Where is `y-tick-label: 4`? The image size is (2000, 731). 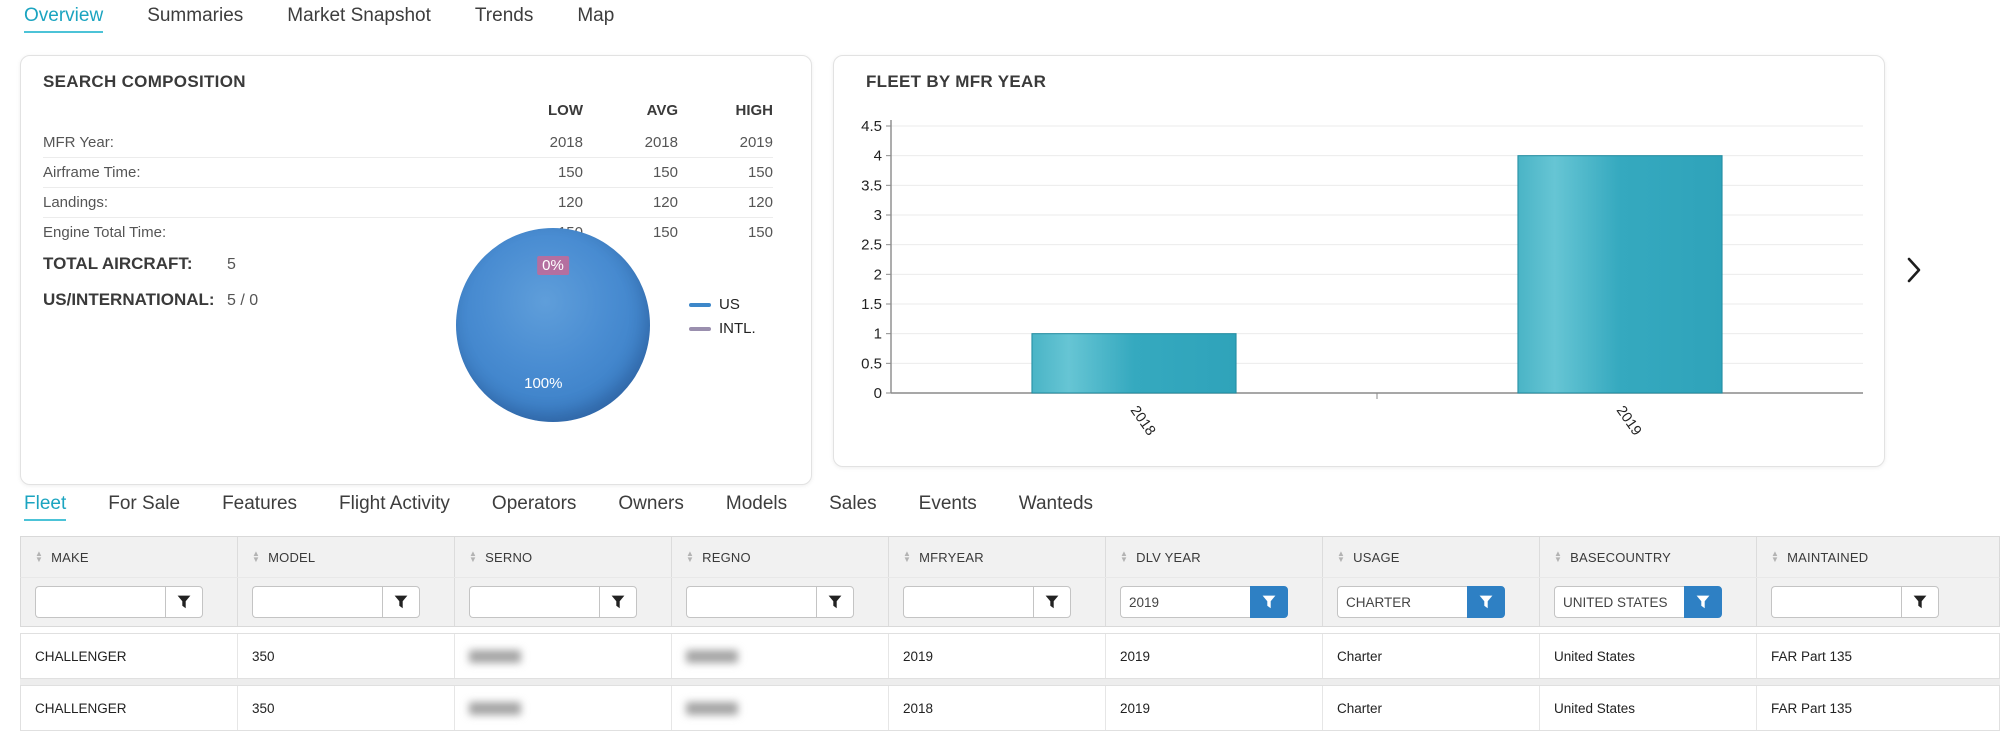
y-tick-label: 4 is located at coordinates (878, 156).